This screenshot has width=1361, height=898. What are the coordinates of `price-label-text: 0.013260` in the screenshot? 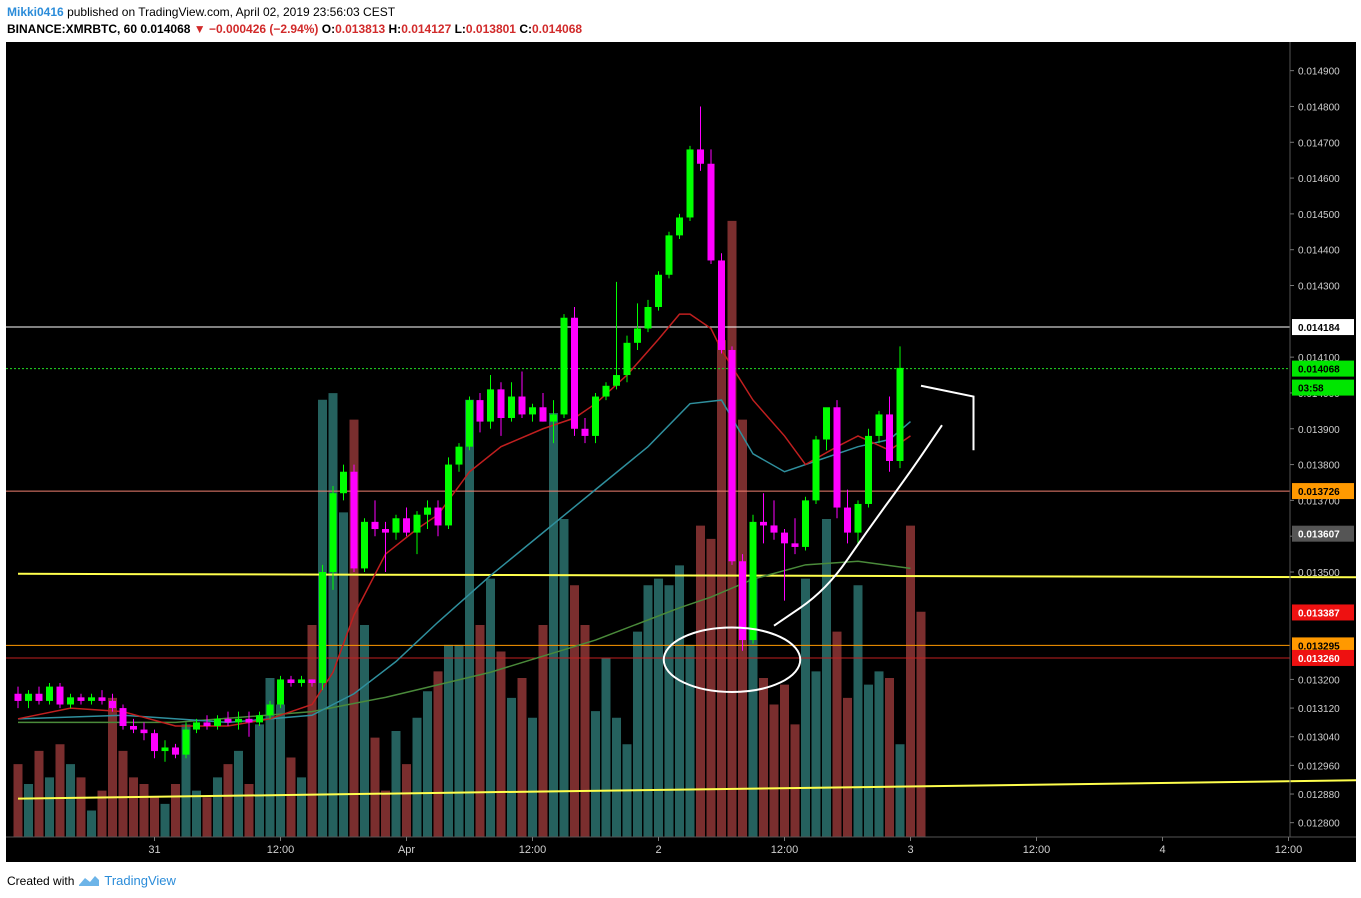 It's located at (1319, 659).